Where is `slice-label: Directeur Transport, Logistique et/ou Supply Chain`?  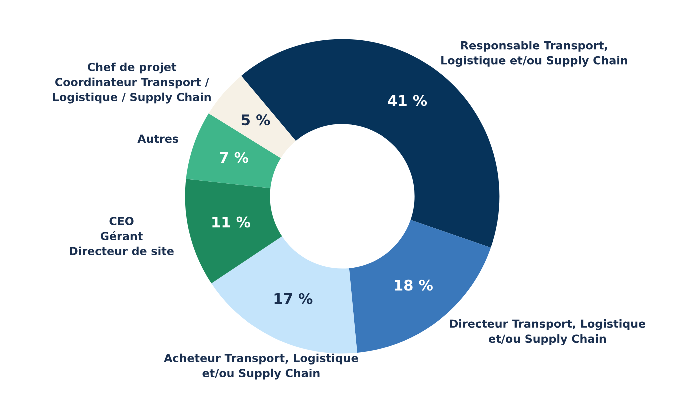
slice-label: Directeur Transport, Logistique et/ou Supply Chain is located at coordinates (548, 332).